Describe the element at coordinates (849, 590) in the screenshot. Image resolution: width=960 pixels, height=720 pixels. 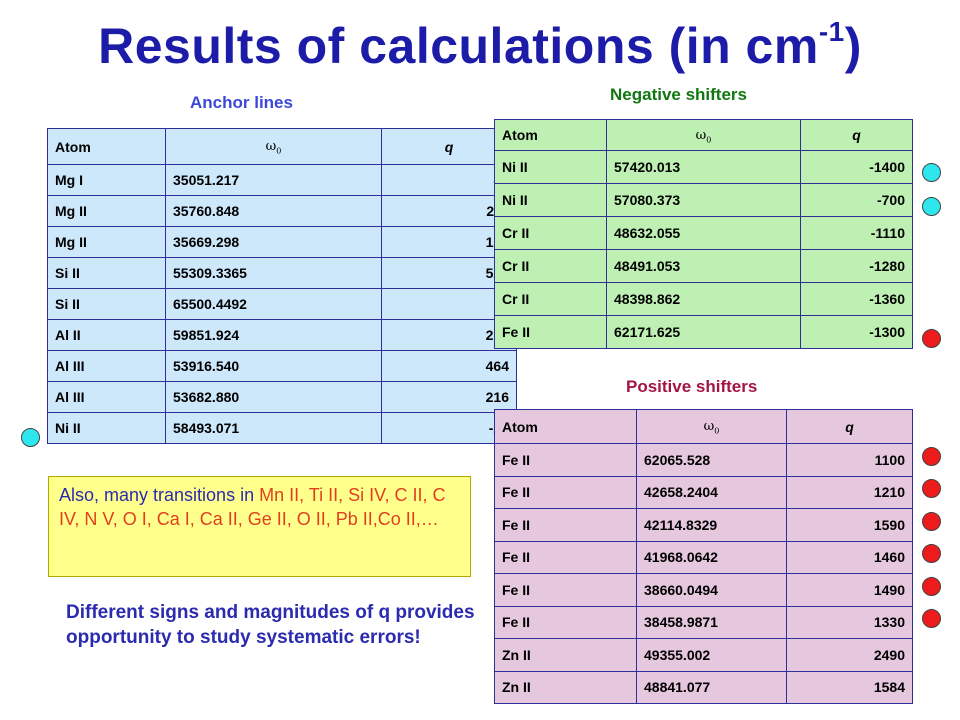
I see `q-cell: 1490` at that location.